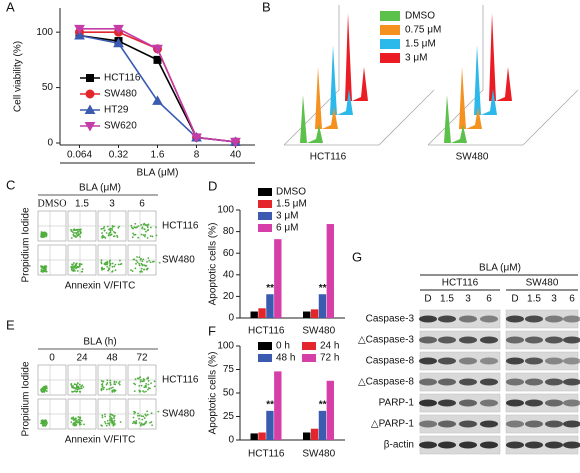 The width and height of the screenshot is (580, 473). I want to click on legend-label: 3 μM, so click(416, 58).